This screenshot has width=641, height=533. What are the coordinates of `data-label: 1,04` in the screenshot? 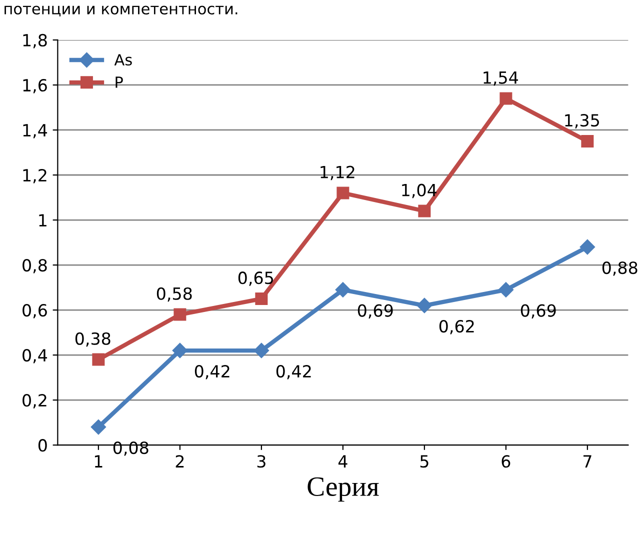 It's located at (419, 191).